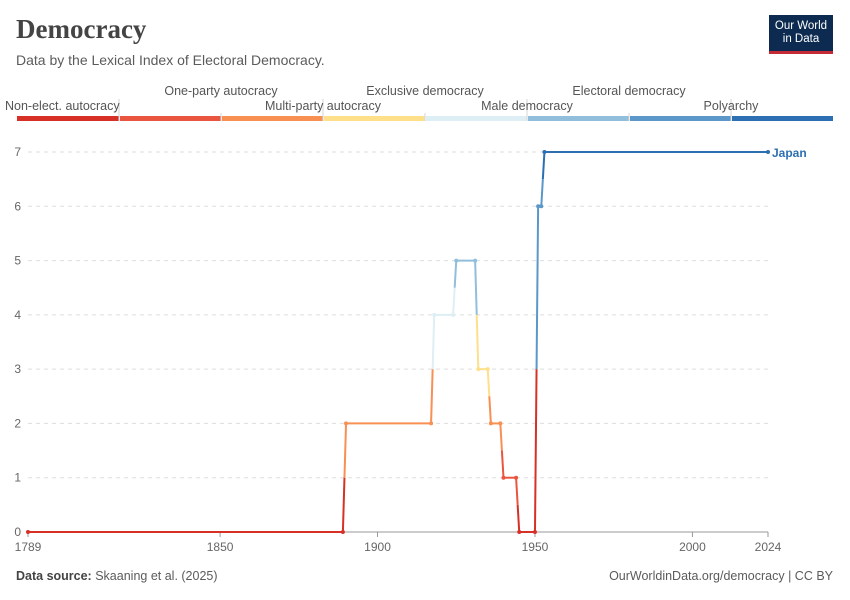  Describe the element at coordinates (17, 423) in the screenshot. I see `y-tick-label: 2` at that location.